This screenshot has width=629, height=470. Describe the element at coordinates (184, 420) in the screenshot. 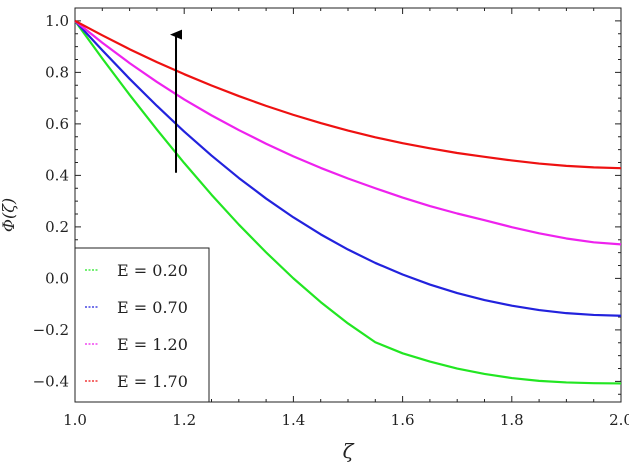

I see `x-tick-label: 1.2` at that location.